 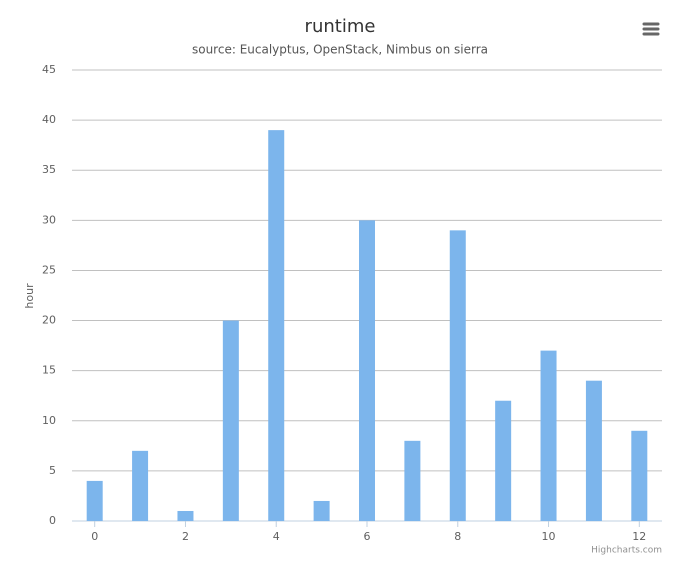 I want to click on y-axis-label: hour, so click(x=29, y=296).